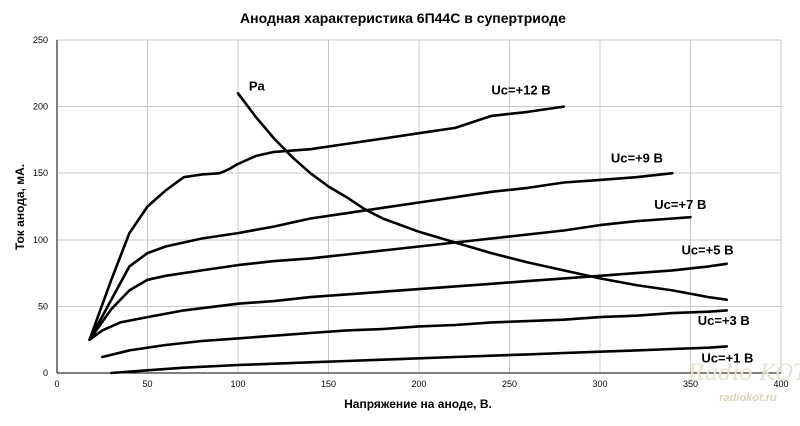  Describe the element at coordinates (237, 384) in the screenshot. I see `x-tick-label: 100` at that location.